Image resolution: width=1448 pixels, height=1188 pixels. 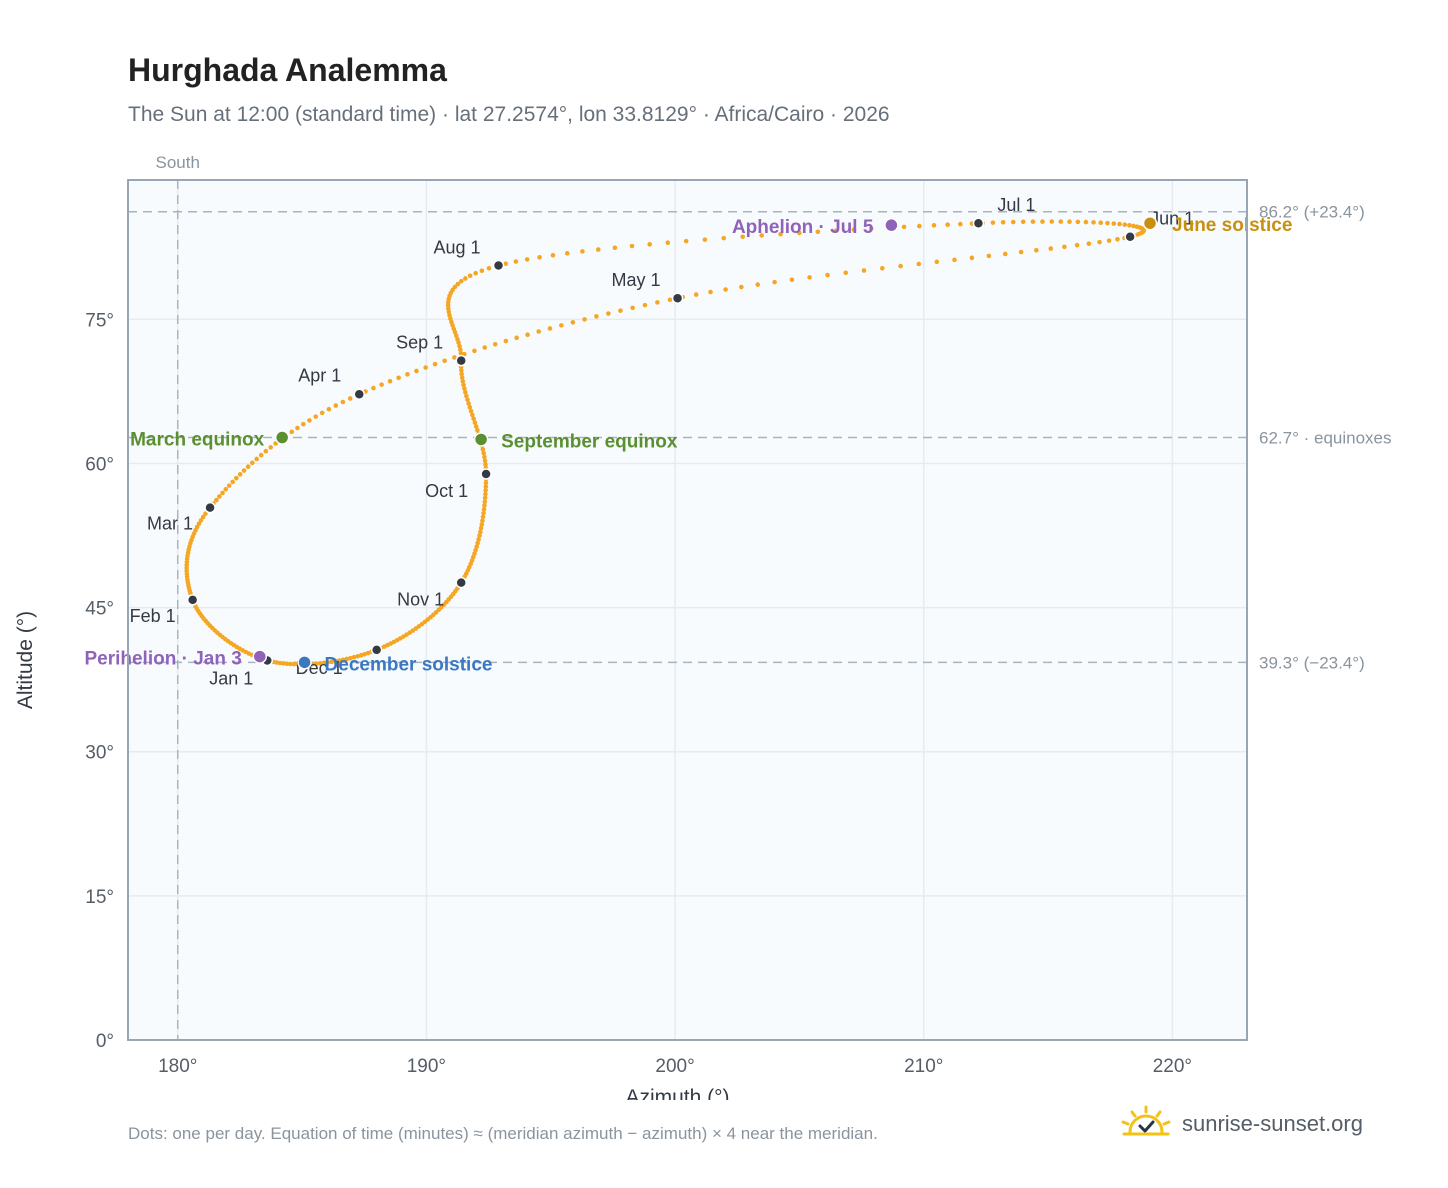 I want to click on event-label: December solstice, so click(x=409, y=664).